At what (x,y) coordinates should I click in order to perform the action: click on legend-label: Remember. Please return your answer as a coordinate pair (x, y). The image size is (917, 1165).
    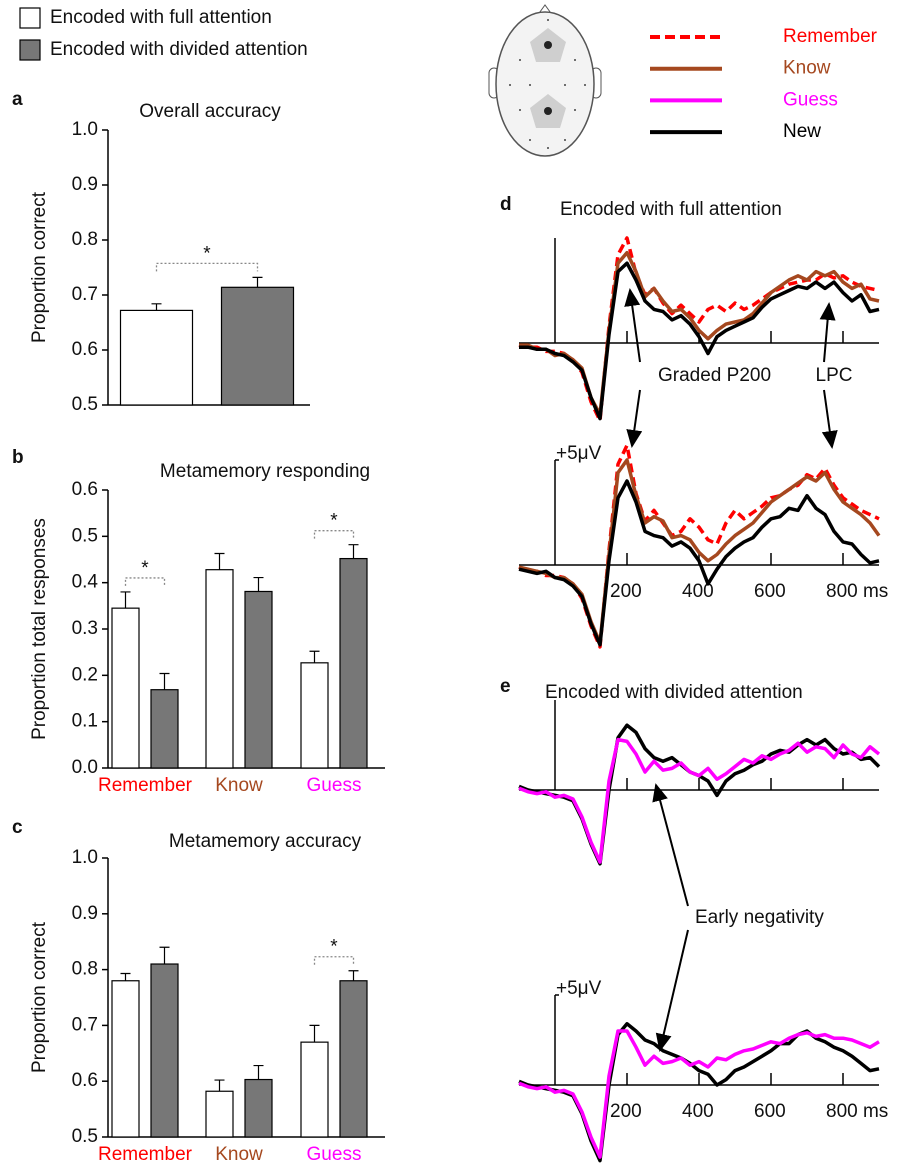
    Looking at the image, I should click on (830, 36).